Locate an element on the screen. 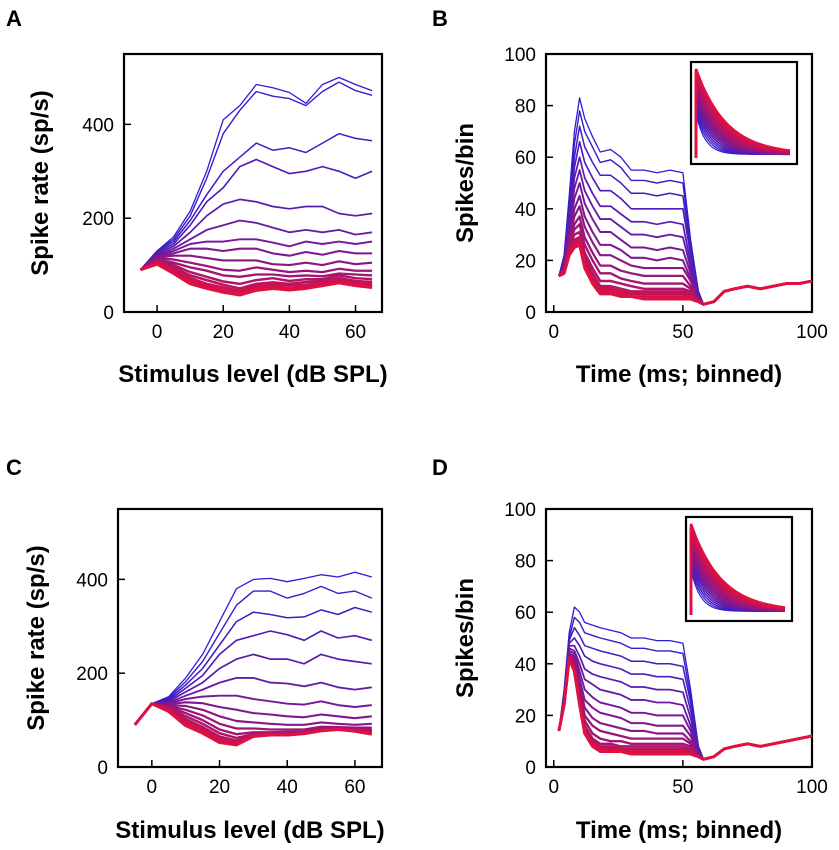 Image resolution: width=839 pixels, height=850 pixels. panel-d-frame is located at coordinates (679, 638).